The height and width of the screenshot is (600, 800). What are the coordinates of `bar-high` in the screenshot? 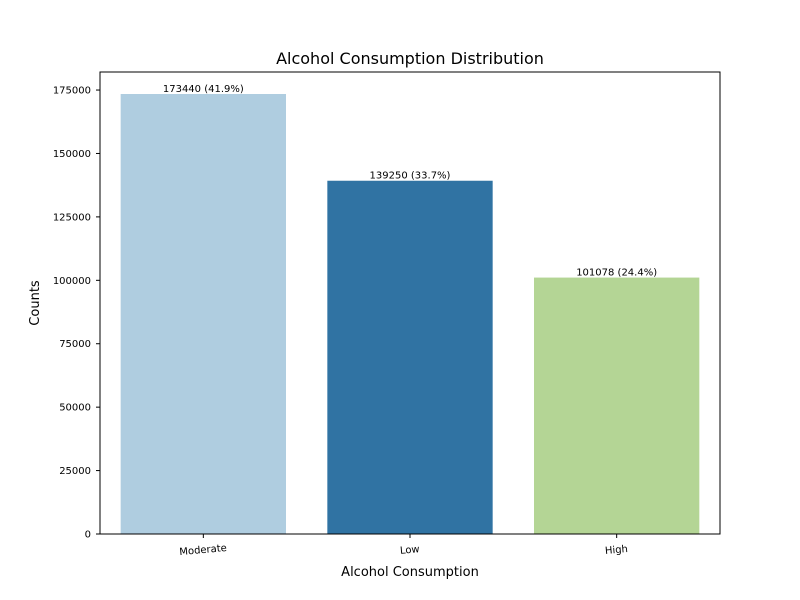 It's located at (617, 405).